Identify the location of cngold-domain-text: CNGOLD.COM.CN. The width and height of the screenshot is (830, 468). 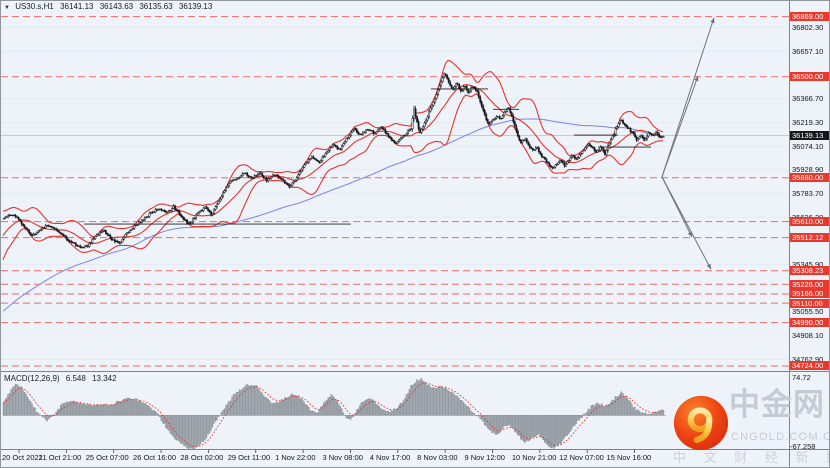
(780, 437).